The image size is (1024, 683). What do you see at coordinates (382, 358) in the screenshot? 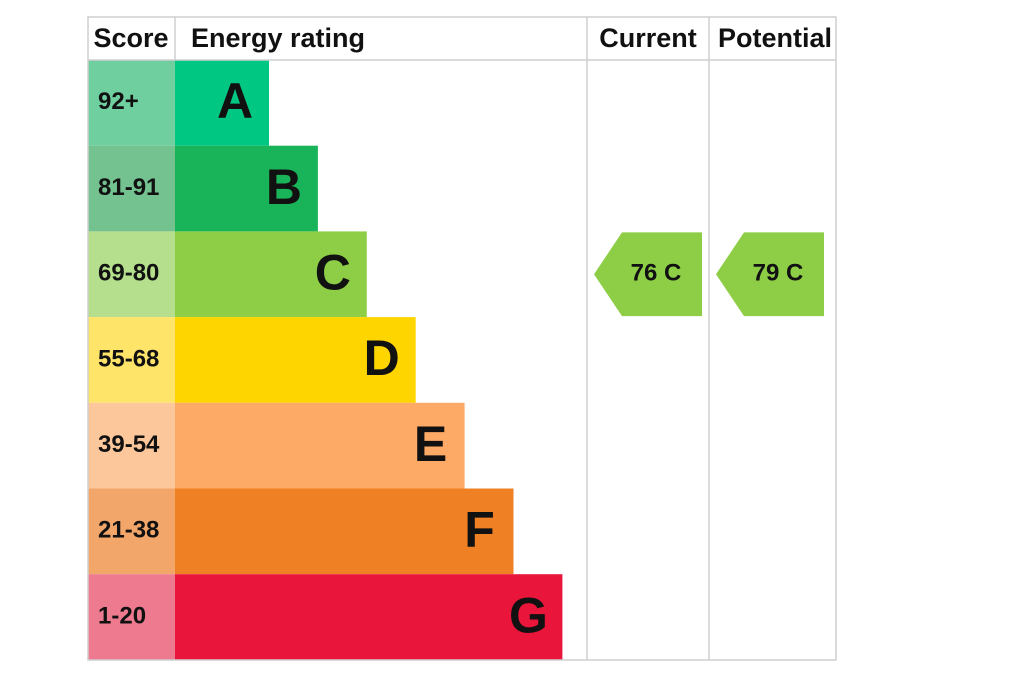
I see `band-letter: D` at bounding box center [382, 358].